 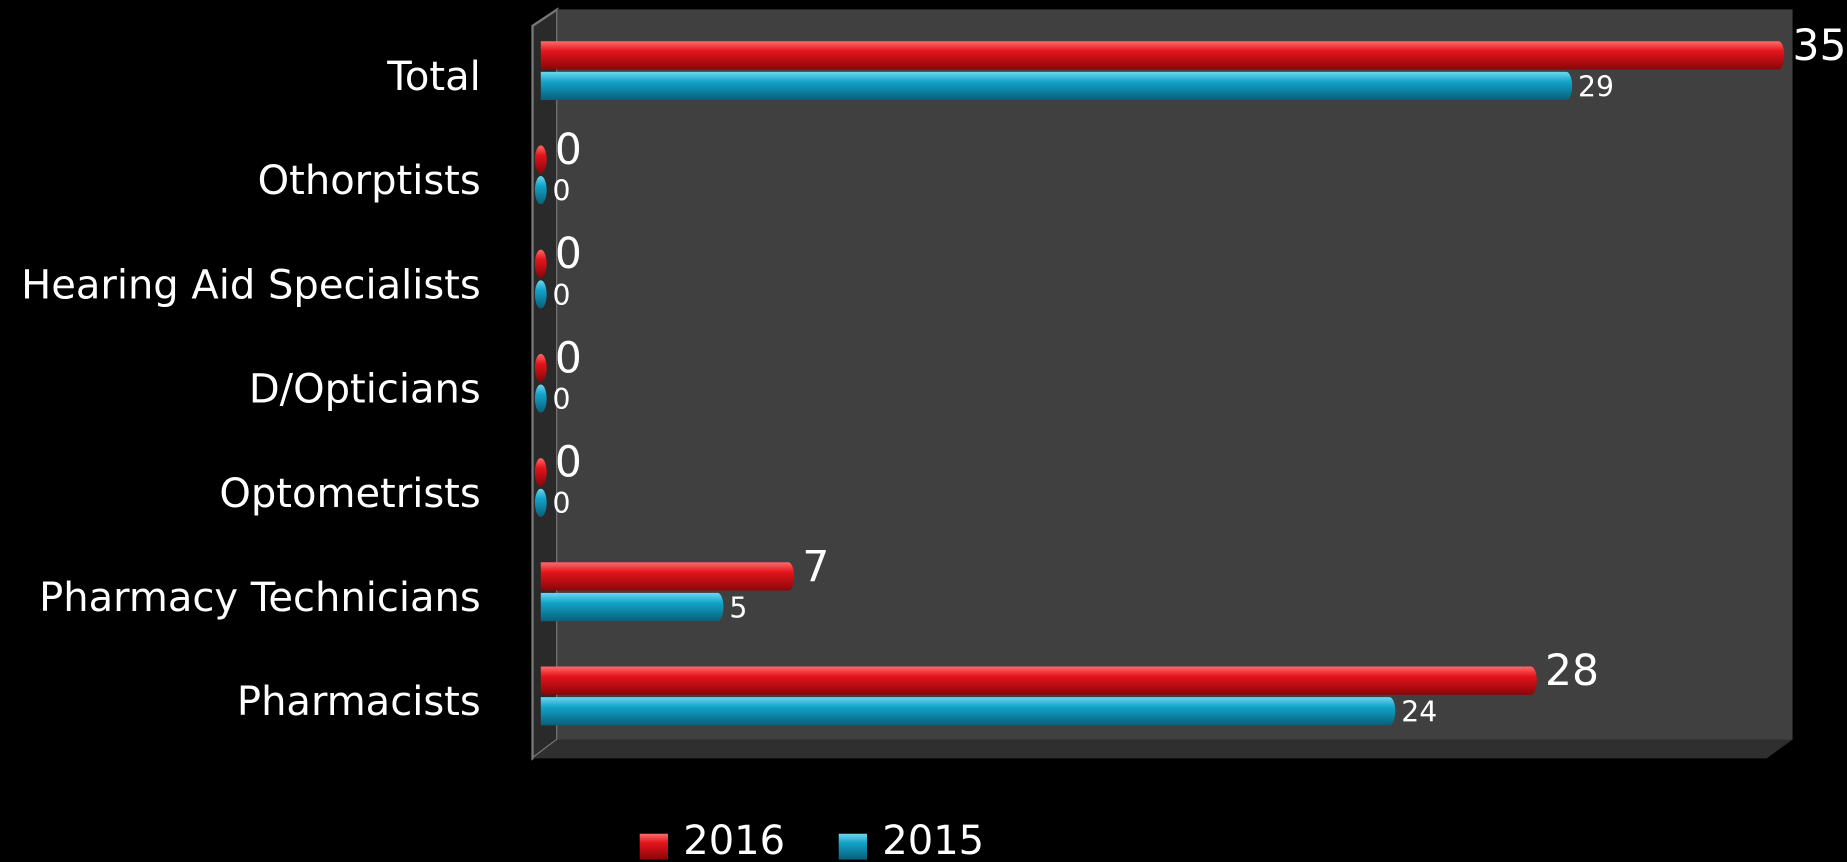 What do you see at coordinates (734, 840) in the screenshot?
I see `legend-label: 2016` at bounding box center [734, 840].